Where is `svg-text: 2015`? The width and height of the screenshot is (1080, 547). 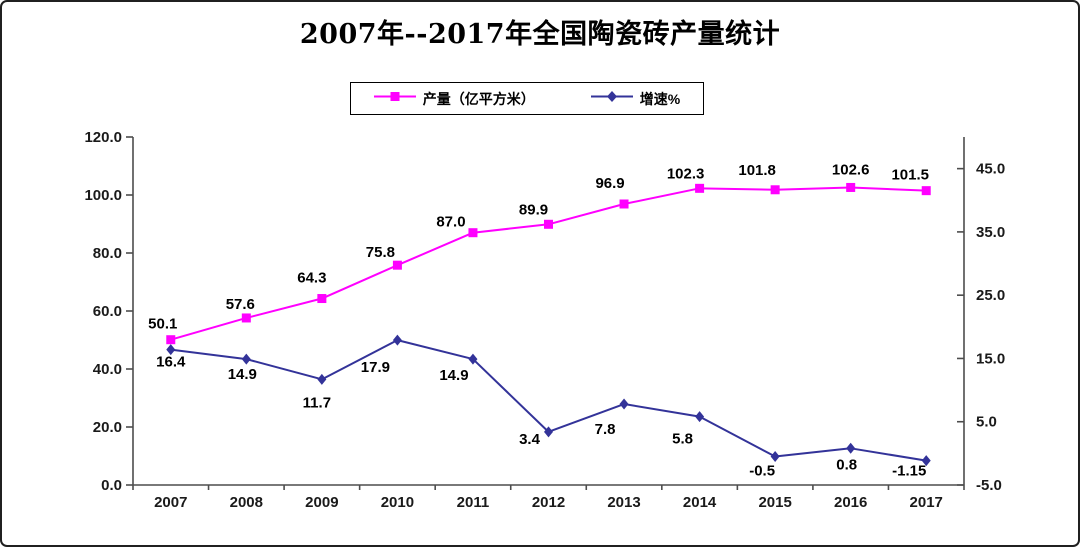 svg-text: 2015 is located at coordinates (774, 502).